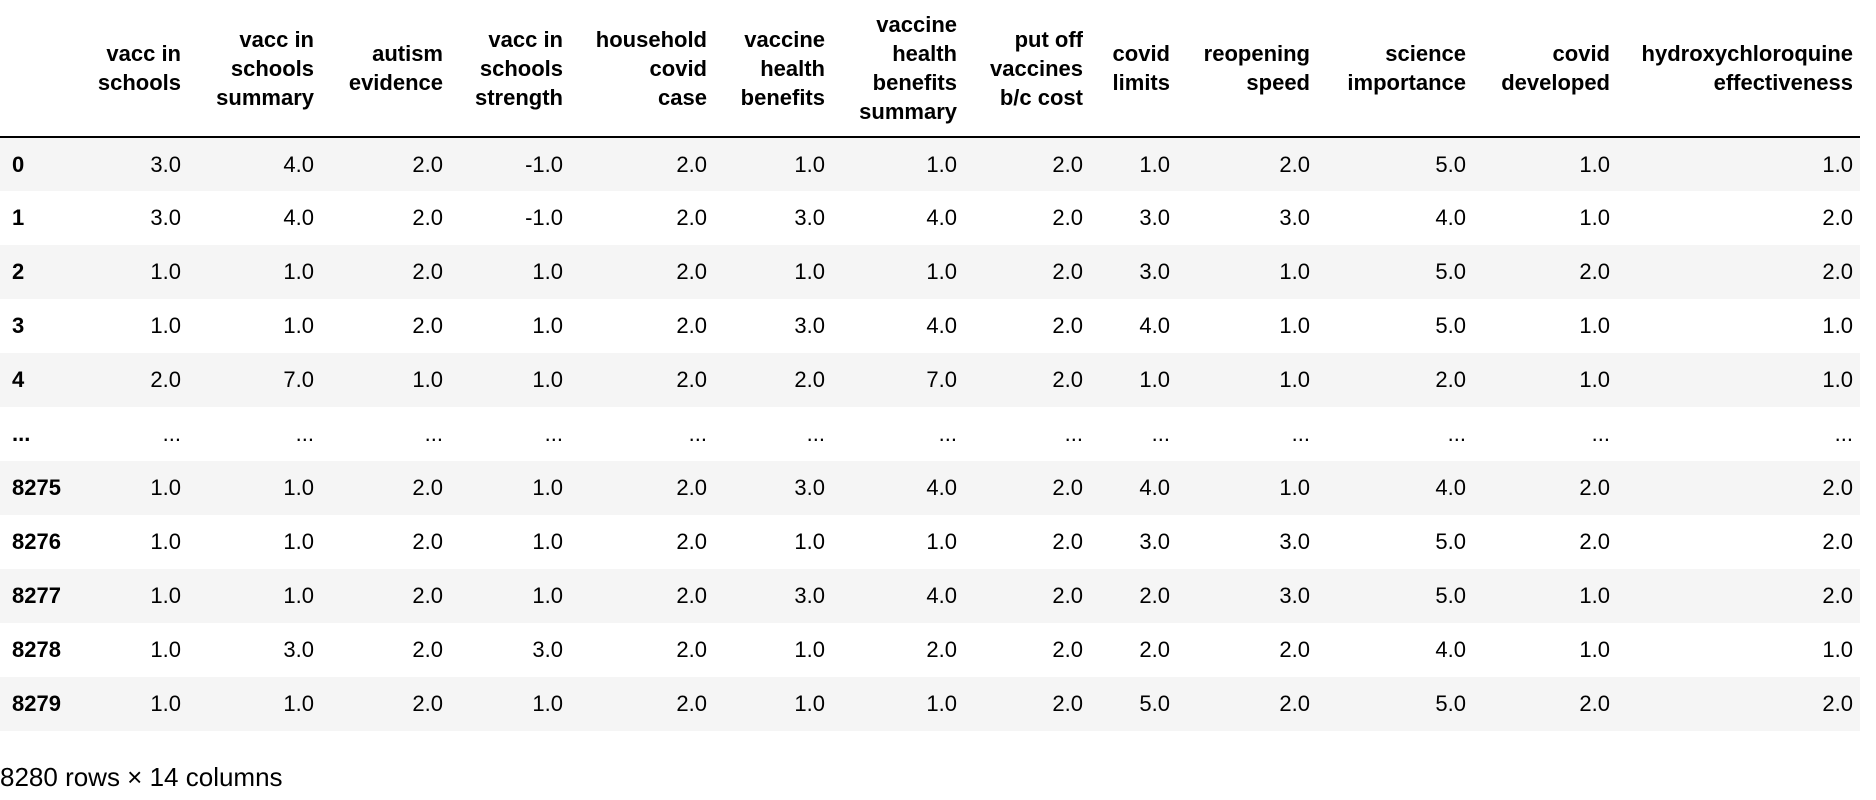 The height and width of the screenshot is (800, 1876). I want to click on table-cell-vacc-in-schools: 3.0, so click(165, 164).